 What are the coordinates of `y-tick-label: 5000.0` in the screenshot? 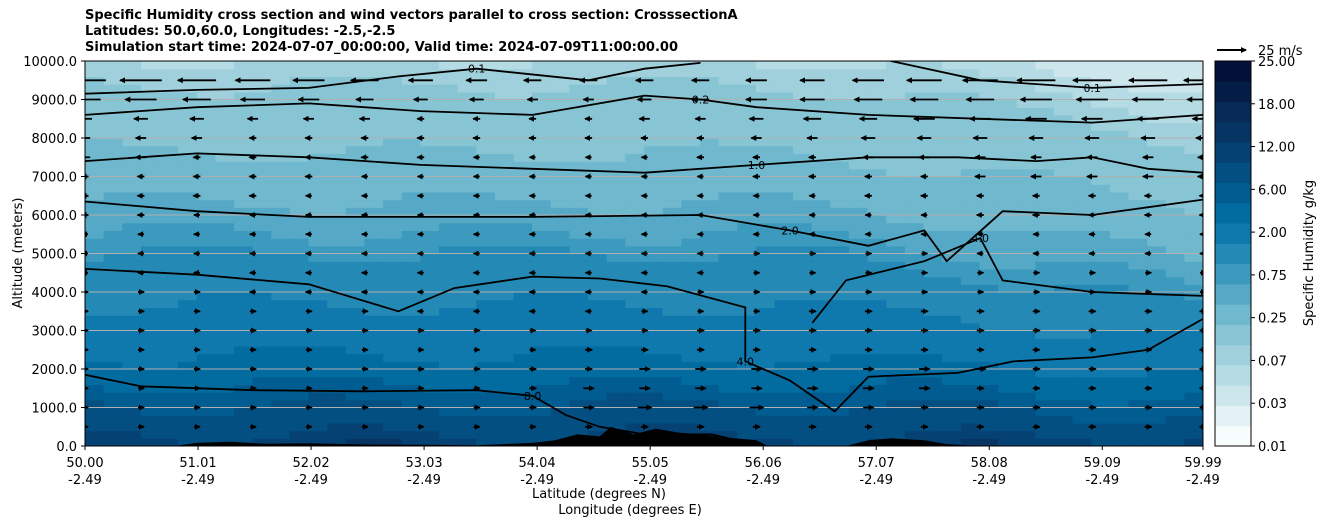 It's located at (55, 255).